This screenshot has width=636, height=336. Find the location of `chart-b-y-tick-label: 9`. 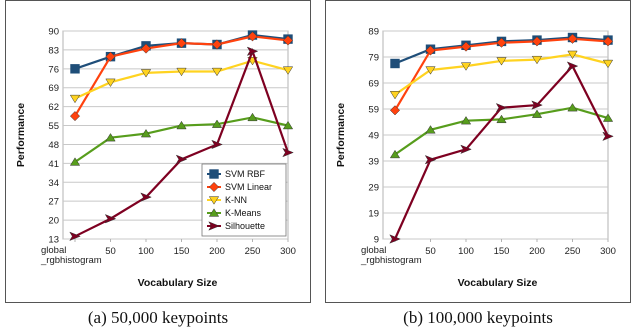

chart-b-y-tick-label: 9 is located at coordinates (376, 240).